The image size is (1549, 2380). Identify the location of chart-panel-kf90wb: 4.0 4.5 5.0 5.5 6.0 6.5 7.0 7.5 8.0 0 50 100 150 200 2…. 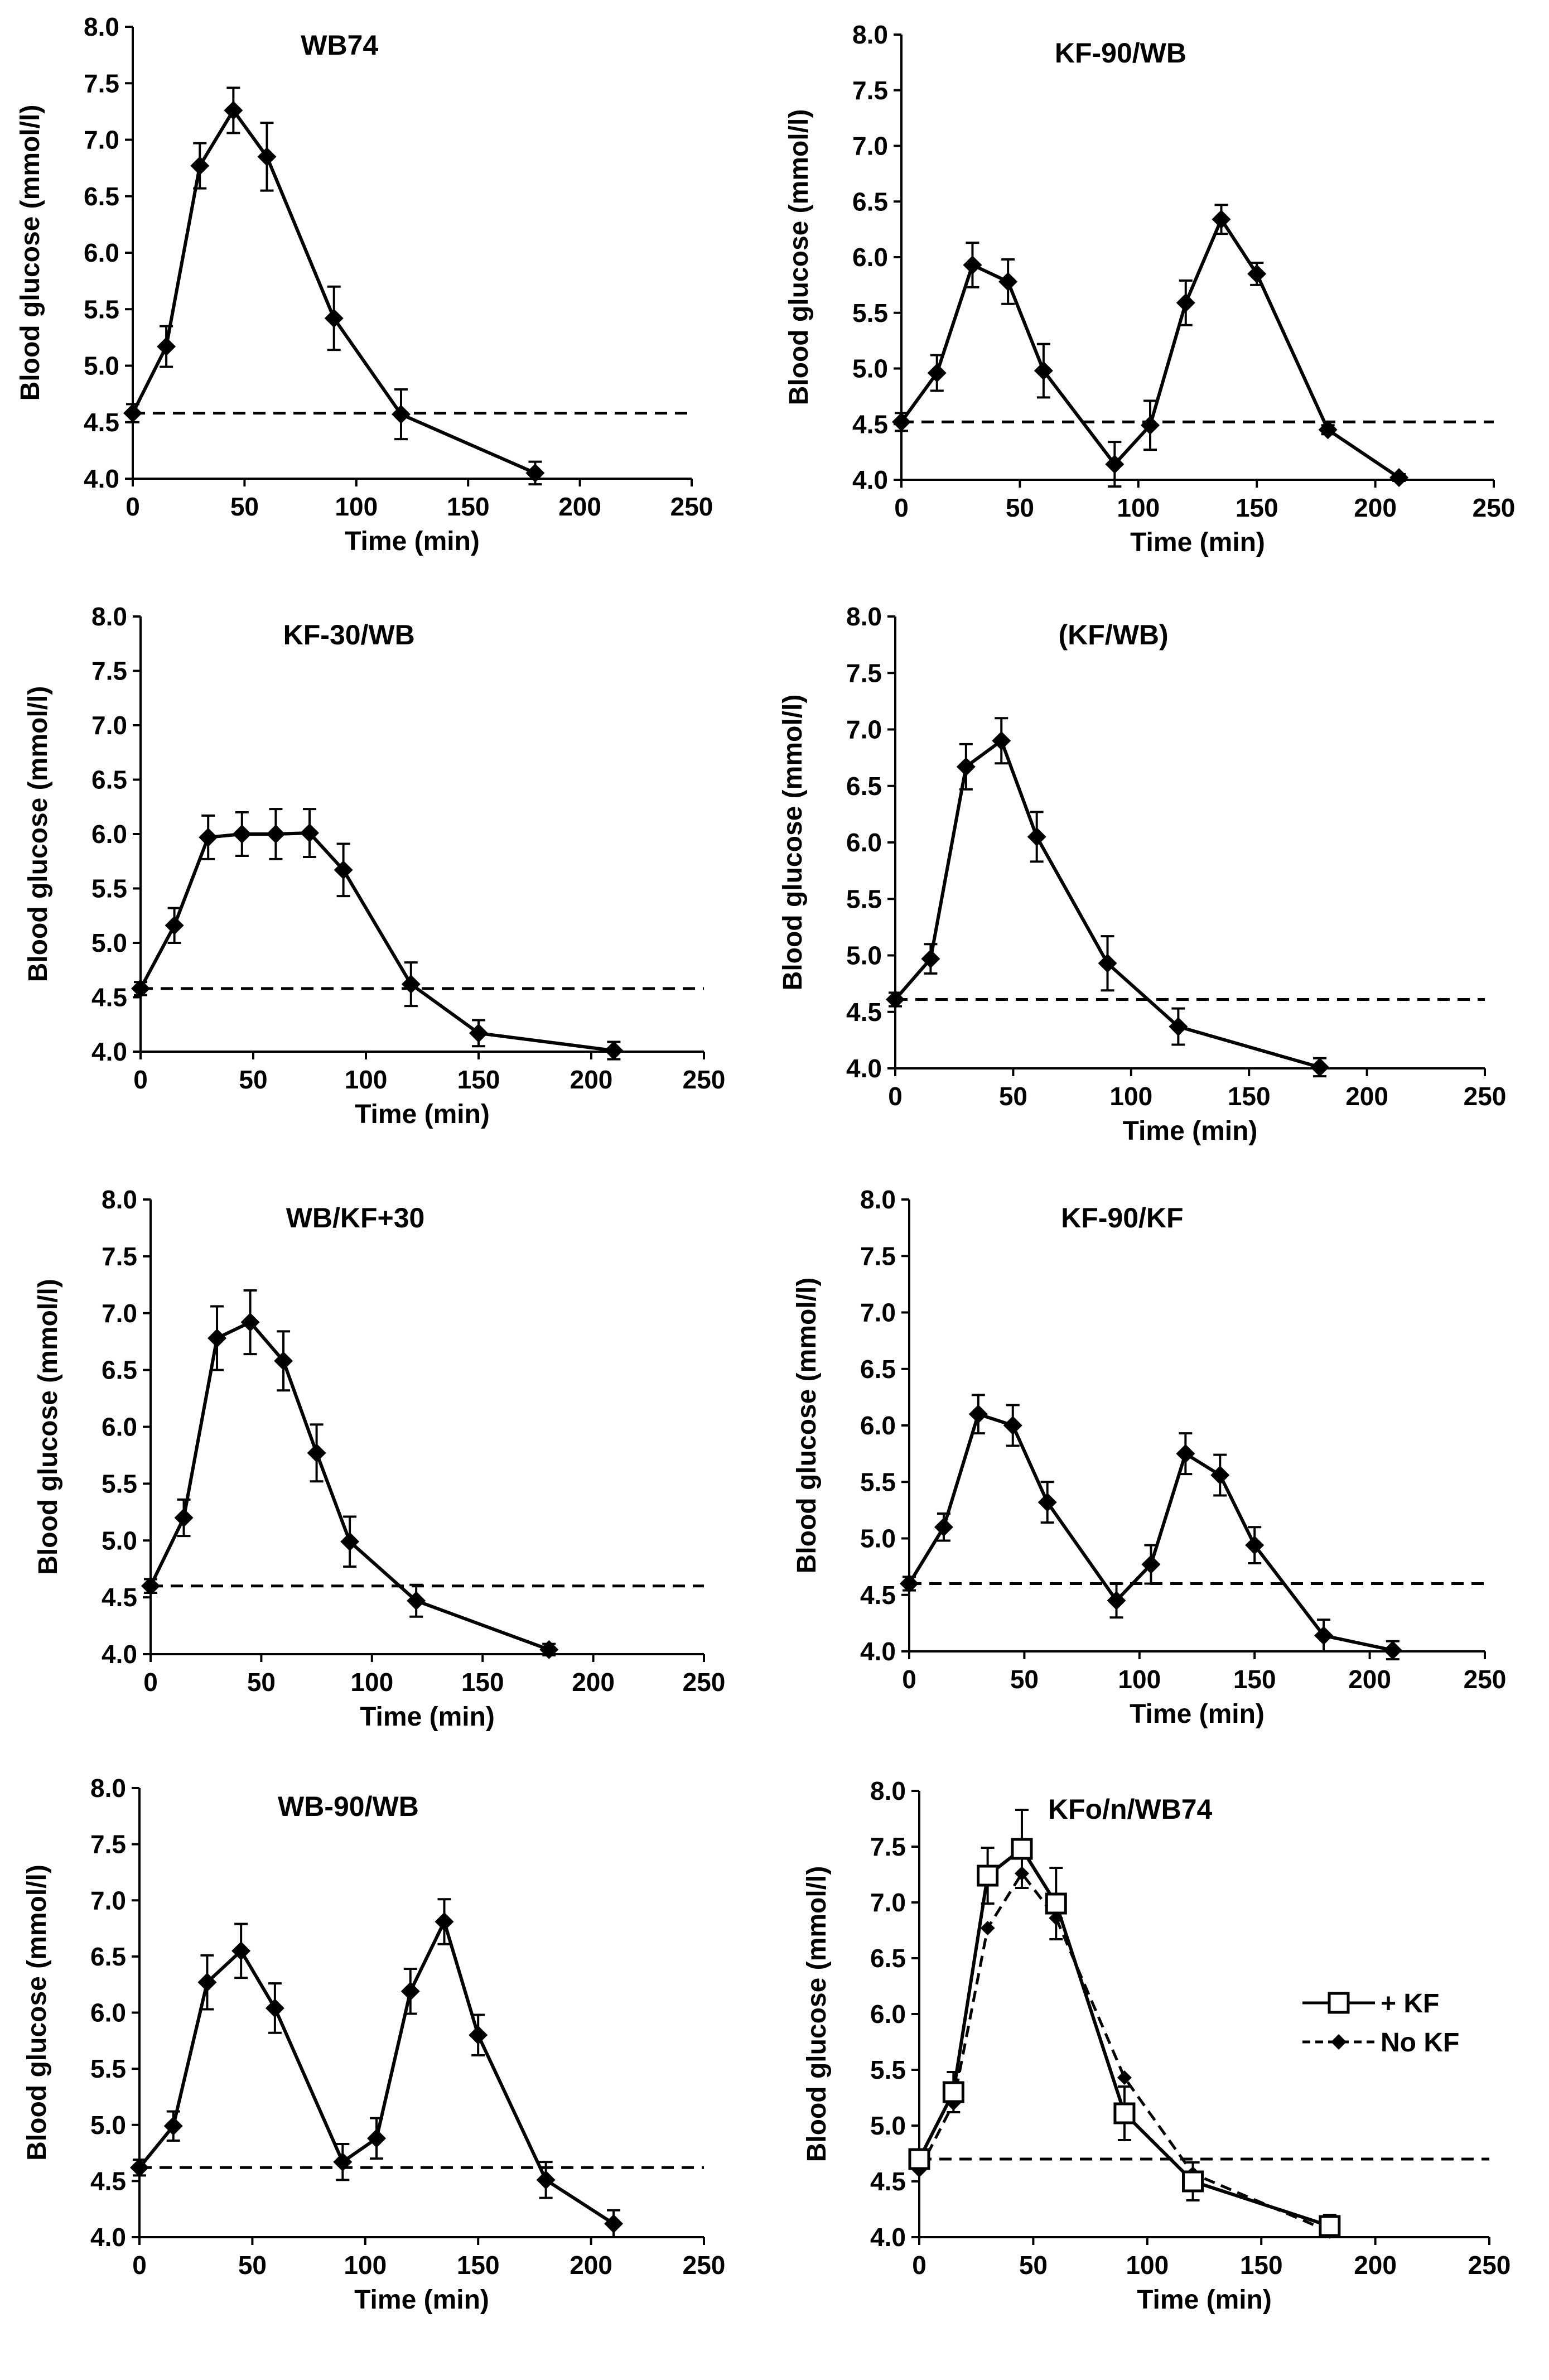
(1149, 288).